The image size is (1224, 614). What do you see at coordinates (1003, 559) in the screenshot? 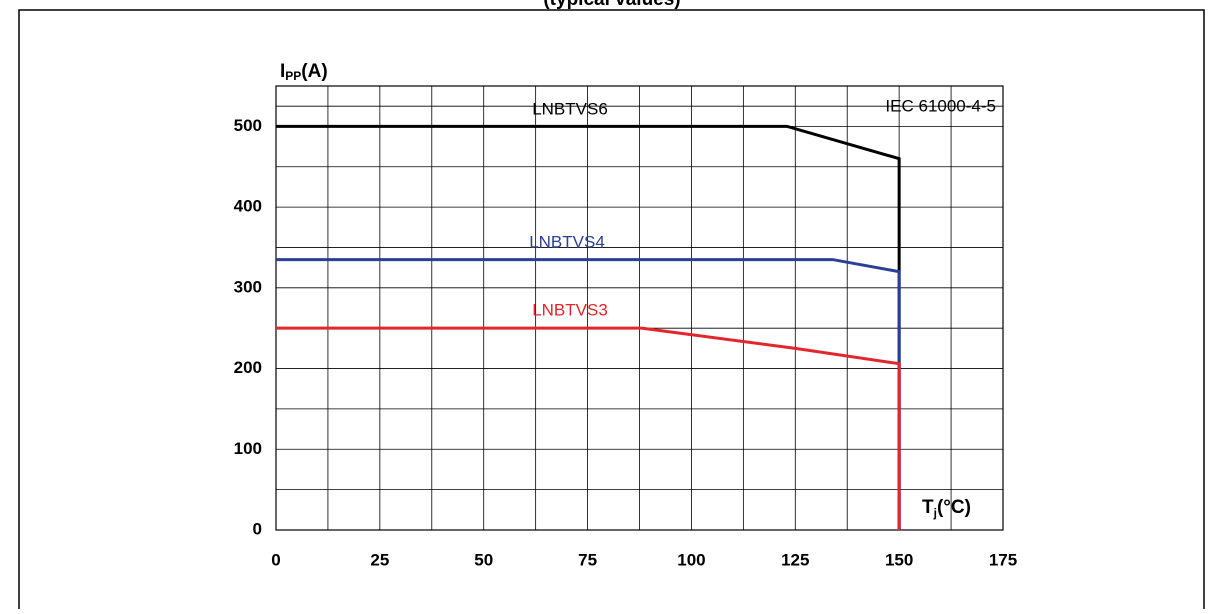
I see `x-tick-label: 175` at bounding box center [1003, 559].